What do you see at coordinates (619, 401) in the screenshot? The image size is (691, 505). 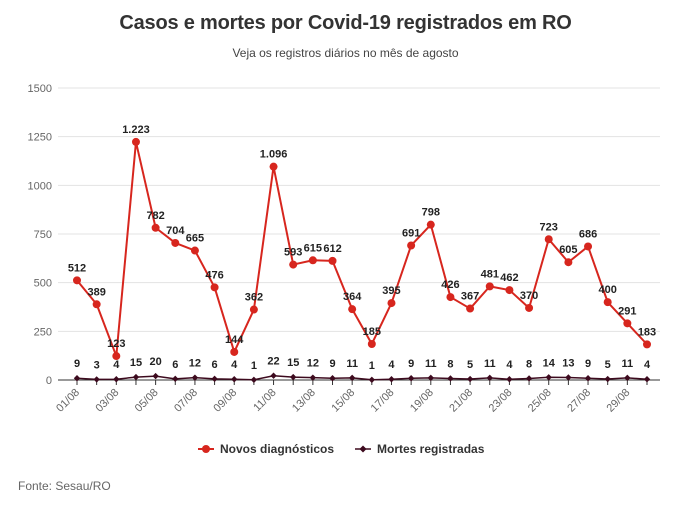 I see `x-tick-label: 29/08` at bounding box center [619, 401].